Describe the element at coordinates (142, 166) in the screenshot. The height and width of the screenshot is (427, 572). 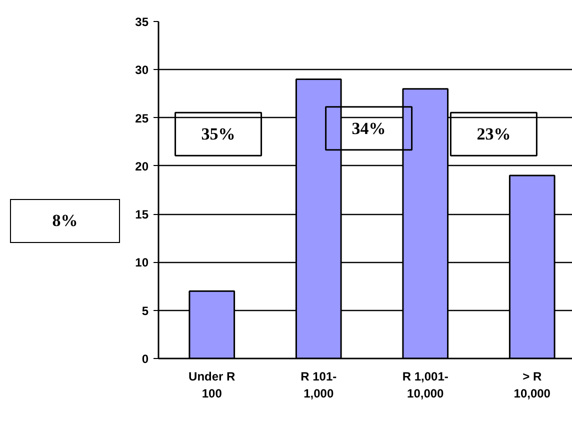
I see `y-tick-label: 20` at that location.